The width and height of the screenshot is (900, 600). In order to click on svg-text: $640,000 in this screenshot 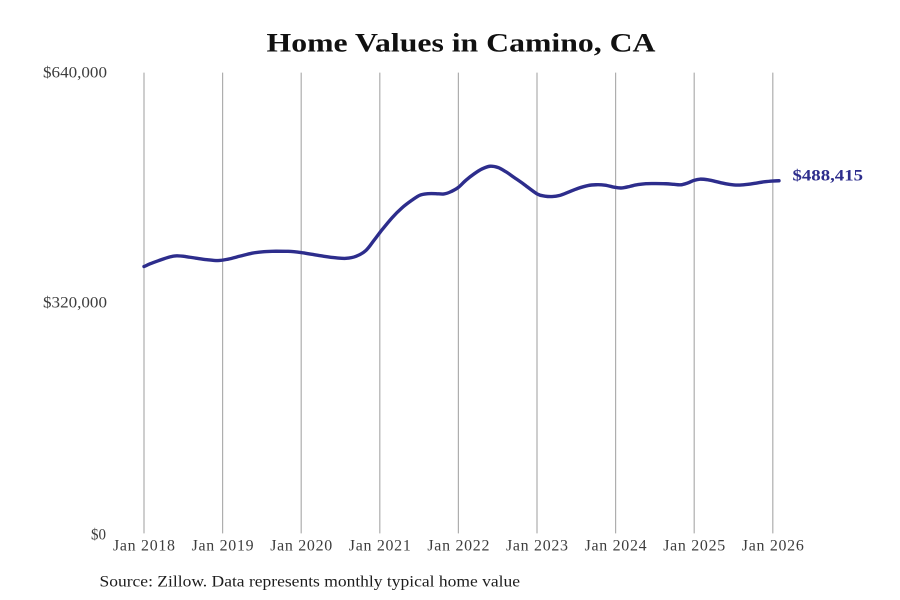, I will do `click(75, 73)`.